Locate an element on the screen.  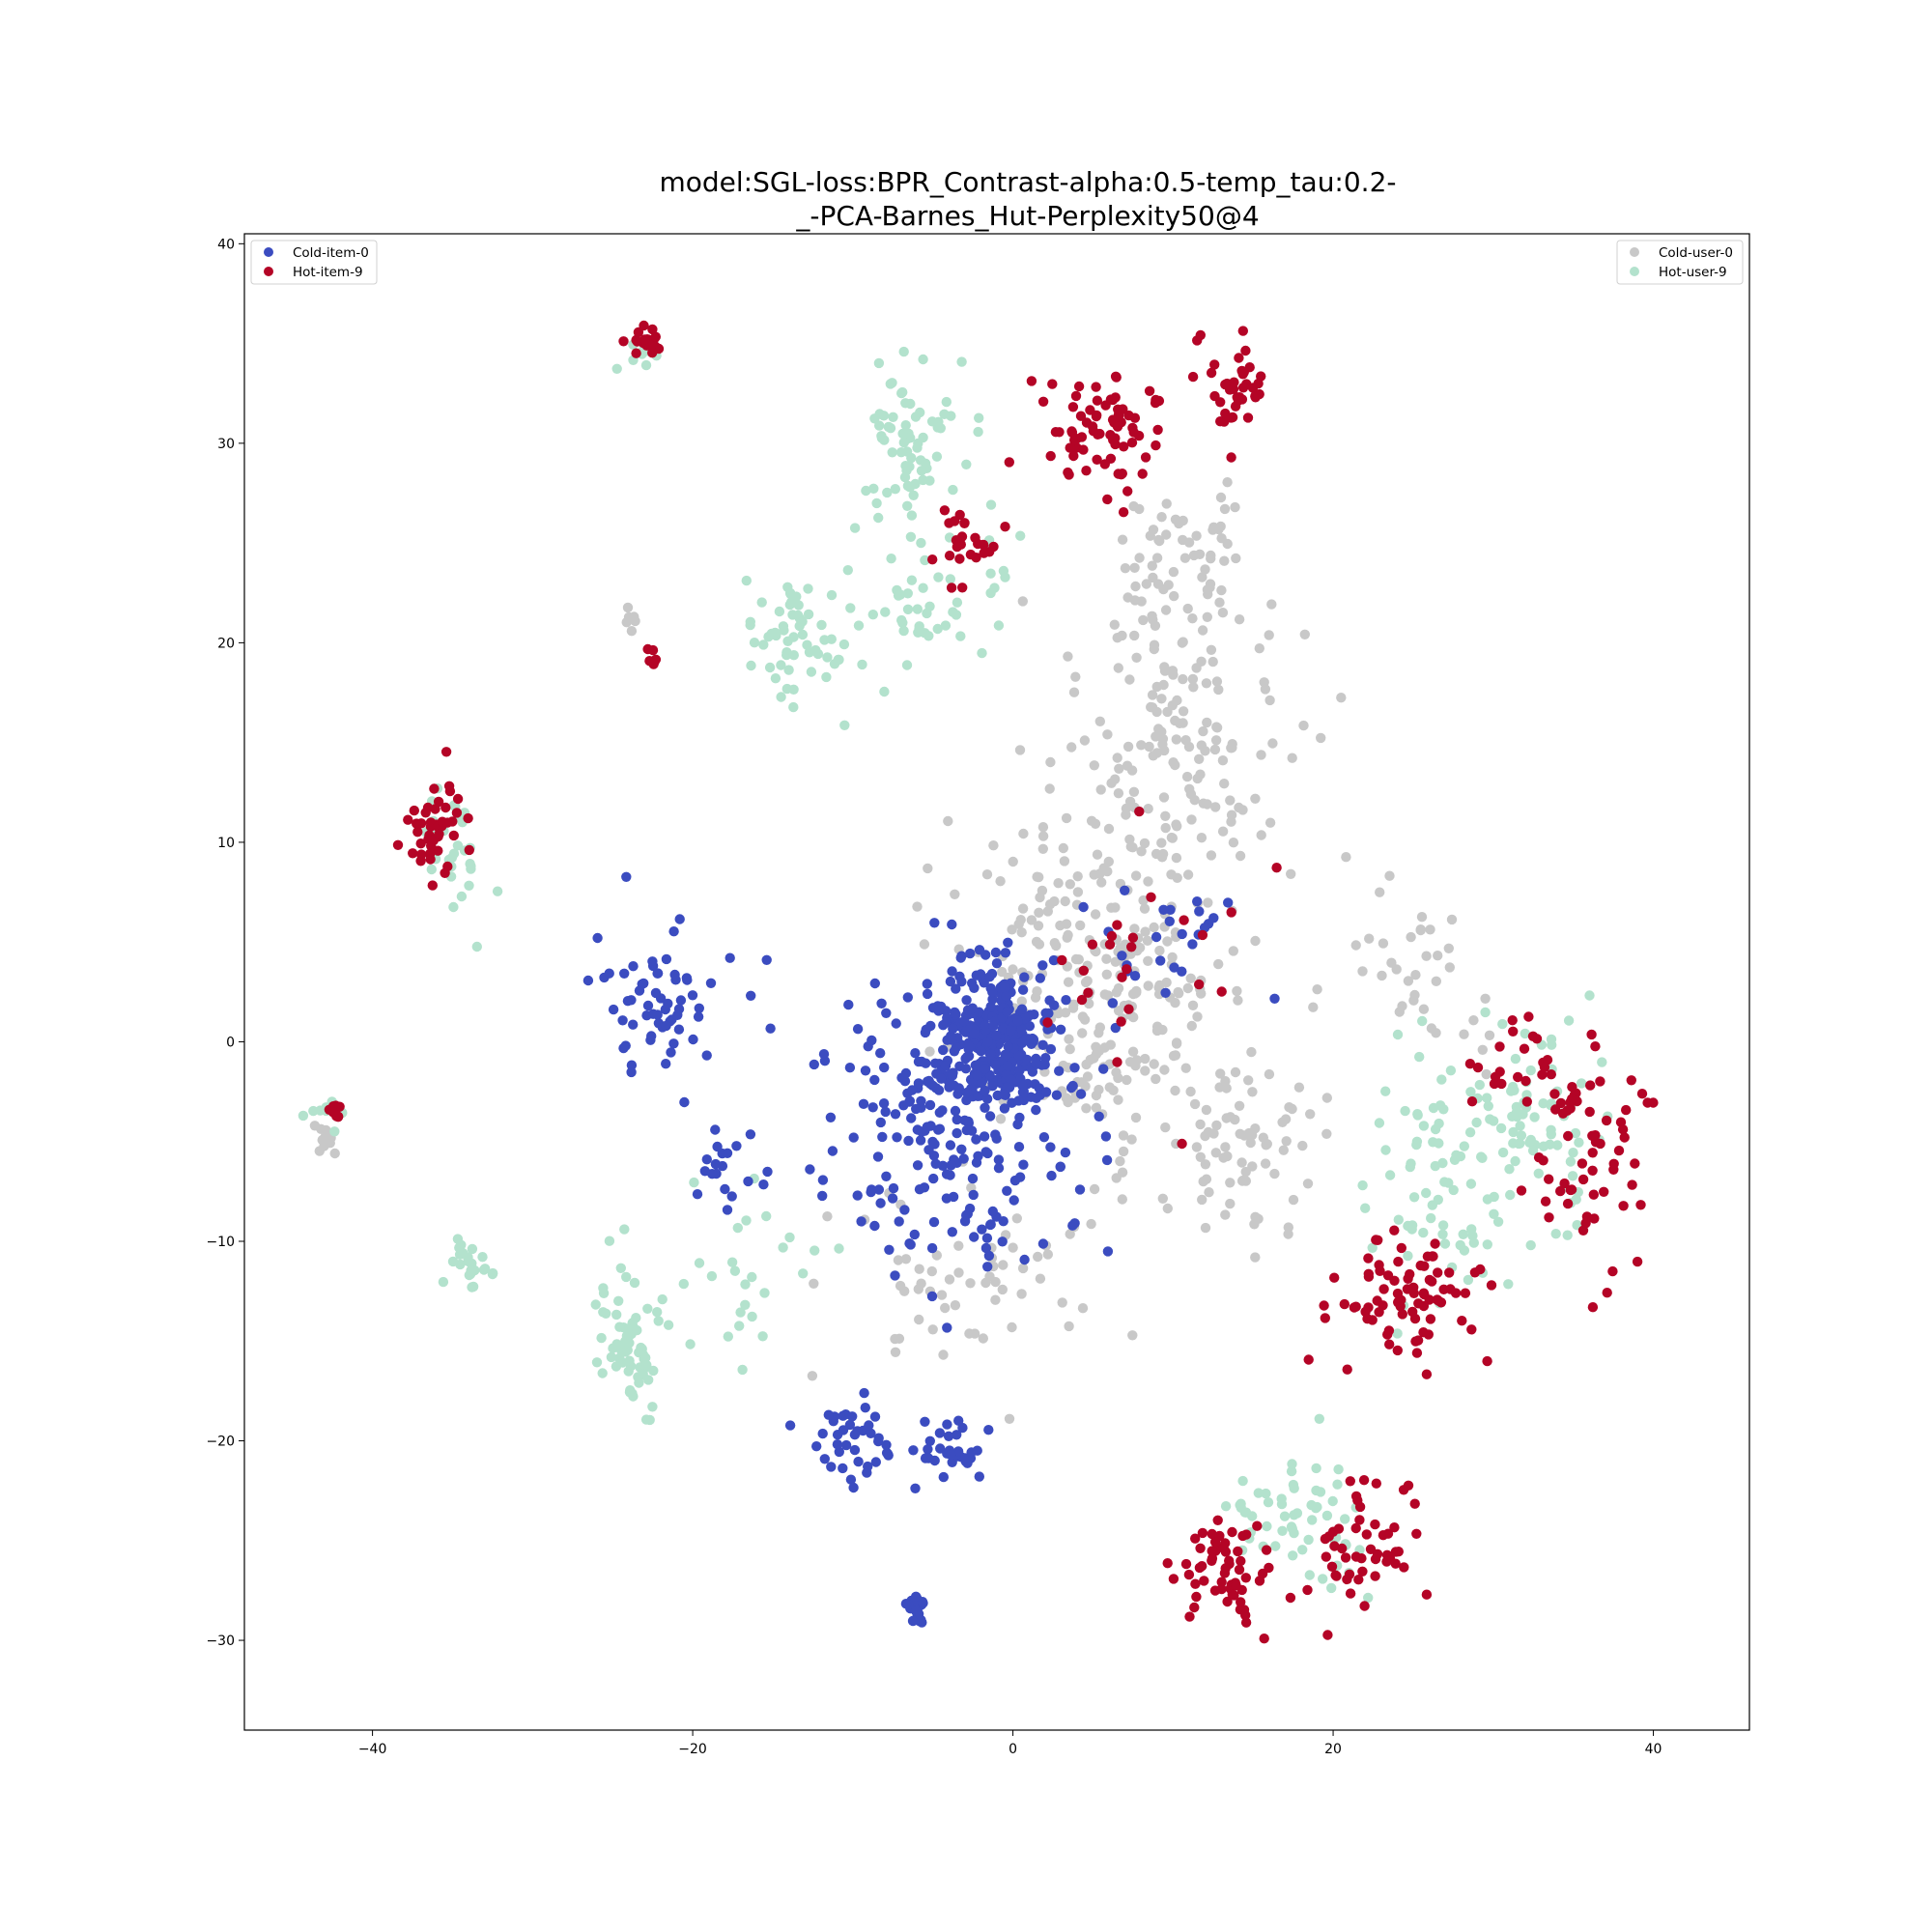
legend-items-box is located at coordinates (314, 262).